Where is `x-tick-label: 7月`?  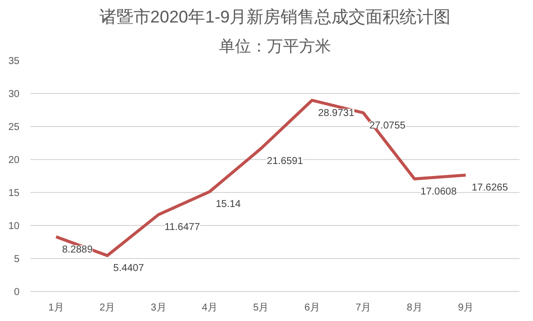 x-tick-label: 7月 is located at coordinates (364, 308).